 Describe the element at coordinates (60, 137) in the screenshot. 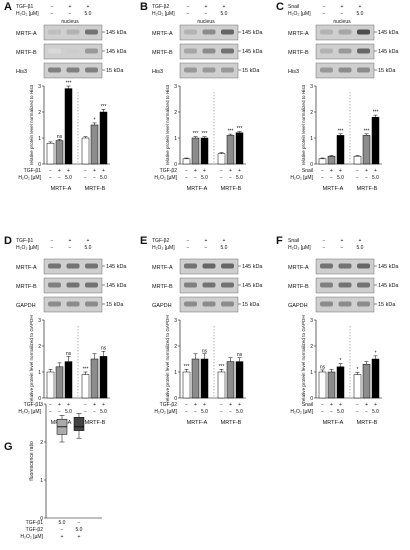

I see `significance-label: ns` at that location.